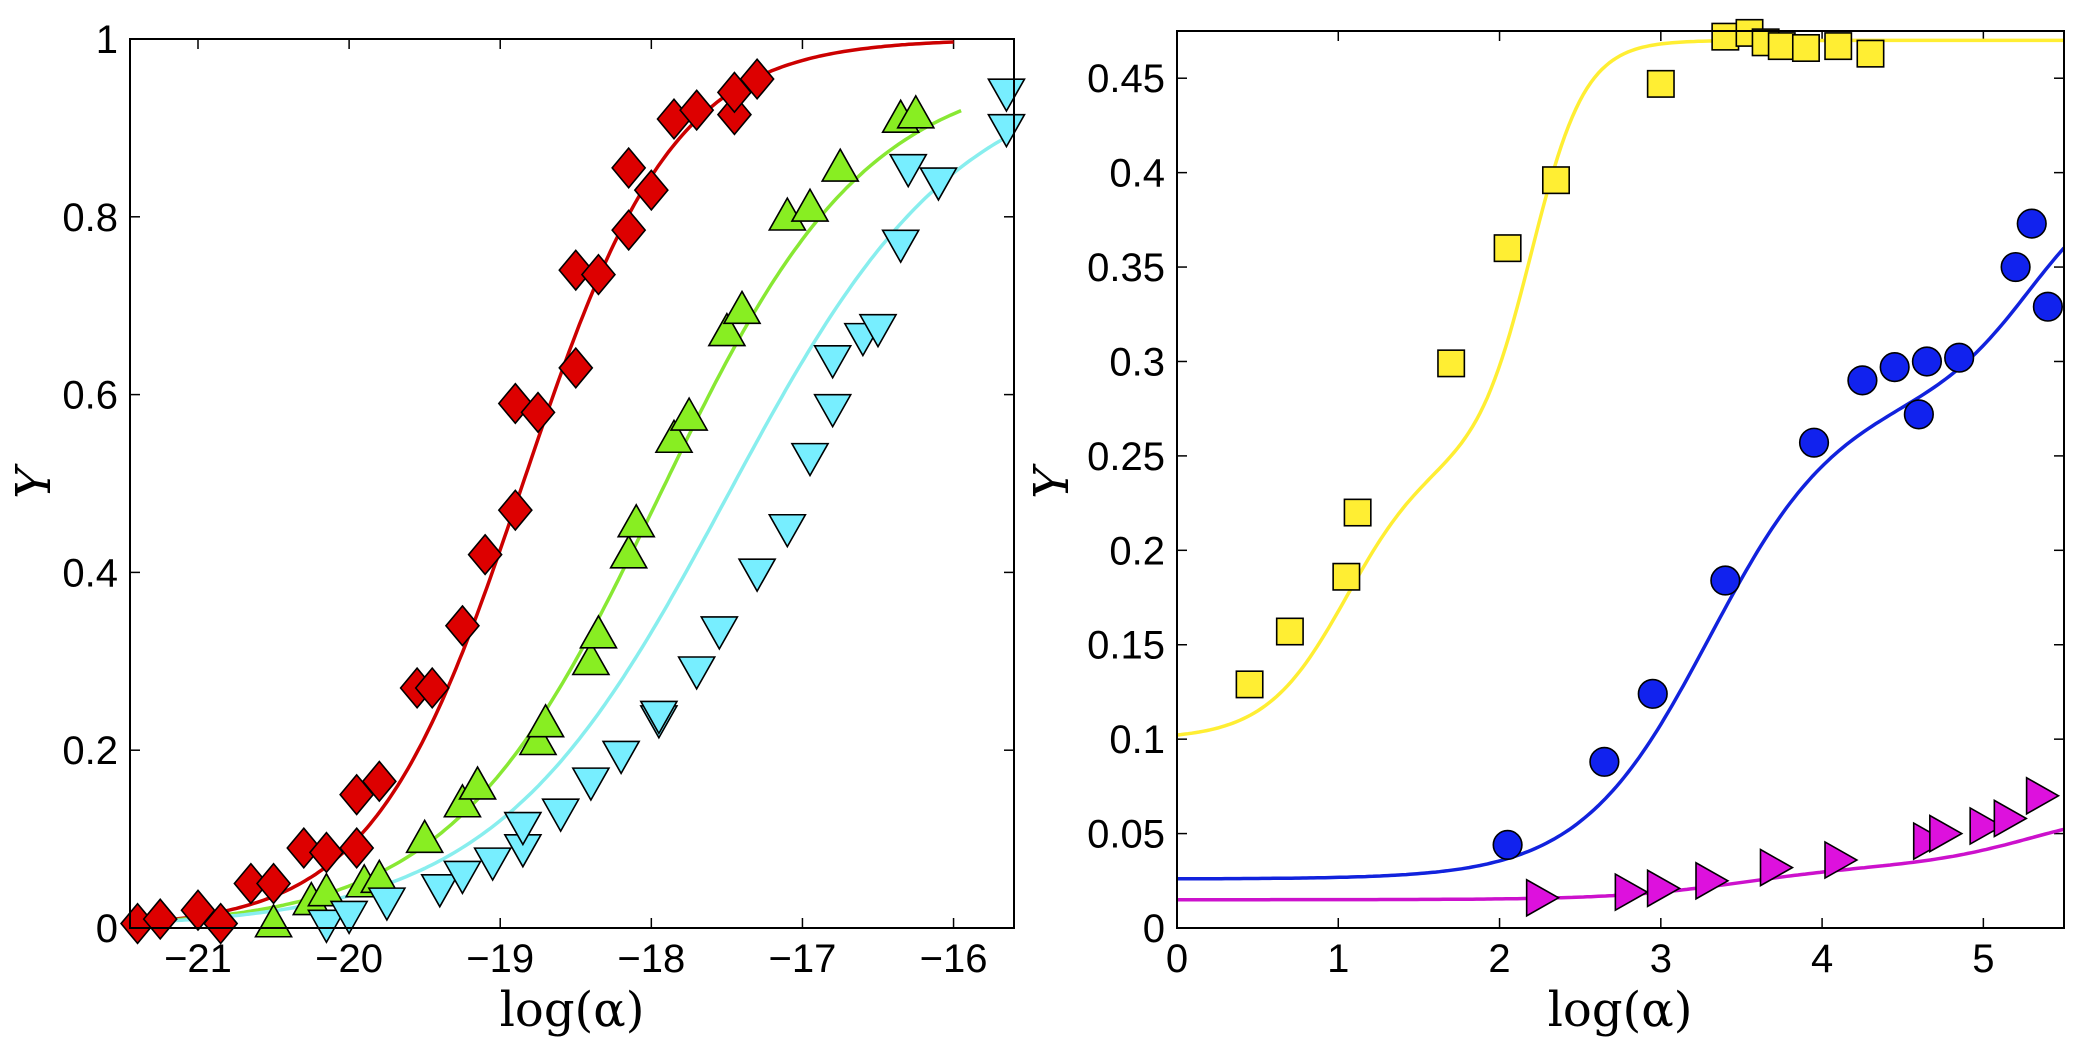  What do you see at coordinates (803, 959) in the screenshot?
I see `left-x-tick-label: −17` at bounding box center [803, 959].